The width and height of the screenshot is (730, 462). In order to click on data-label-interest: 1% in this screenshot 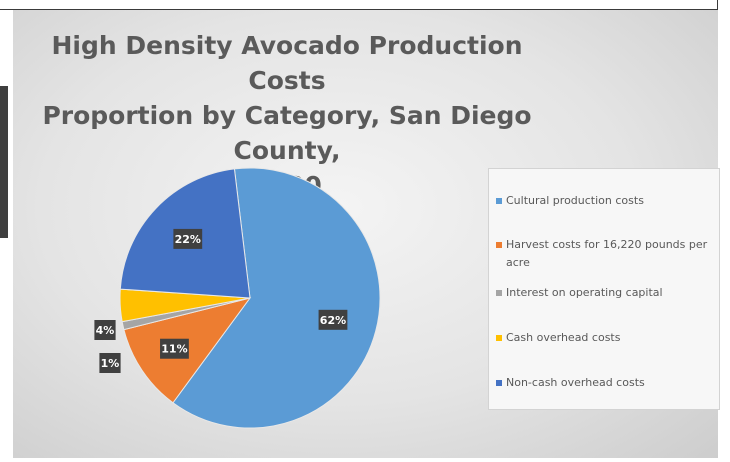, I will do `click(110, 363)`.